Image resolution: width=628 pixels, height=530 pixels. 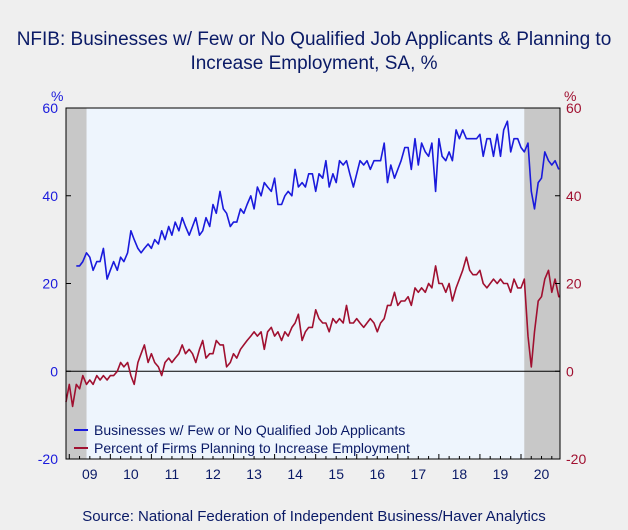 What do you see at coordinates (54, 371) in the screenshot?
I see `left-tick-label: 0` at bounding box center [54, 371].